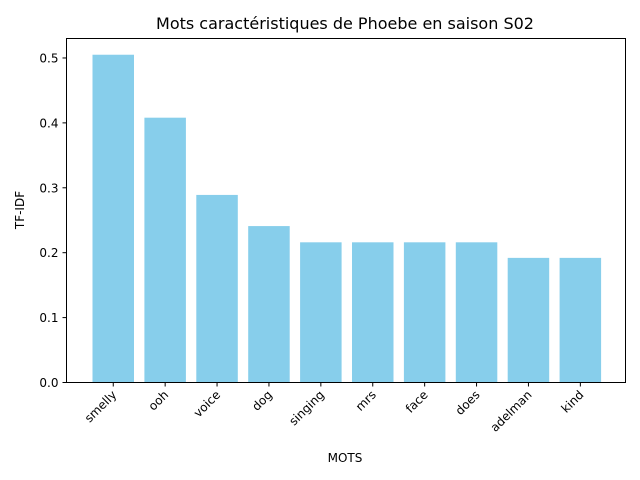  I want to click on x-tick-label: kind, so click(573, 402).